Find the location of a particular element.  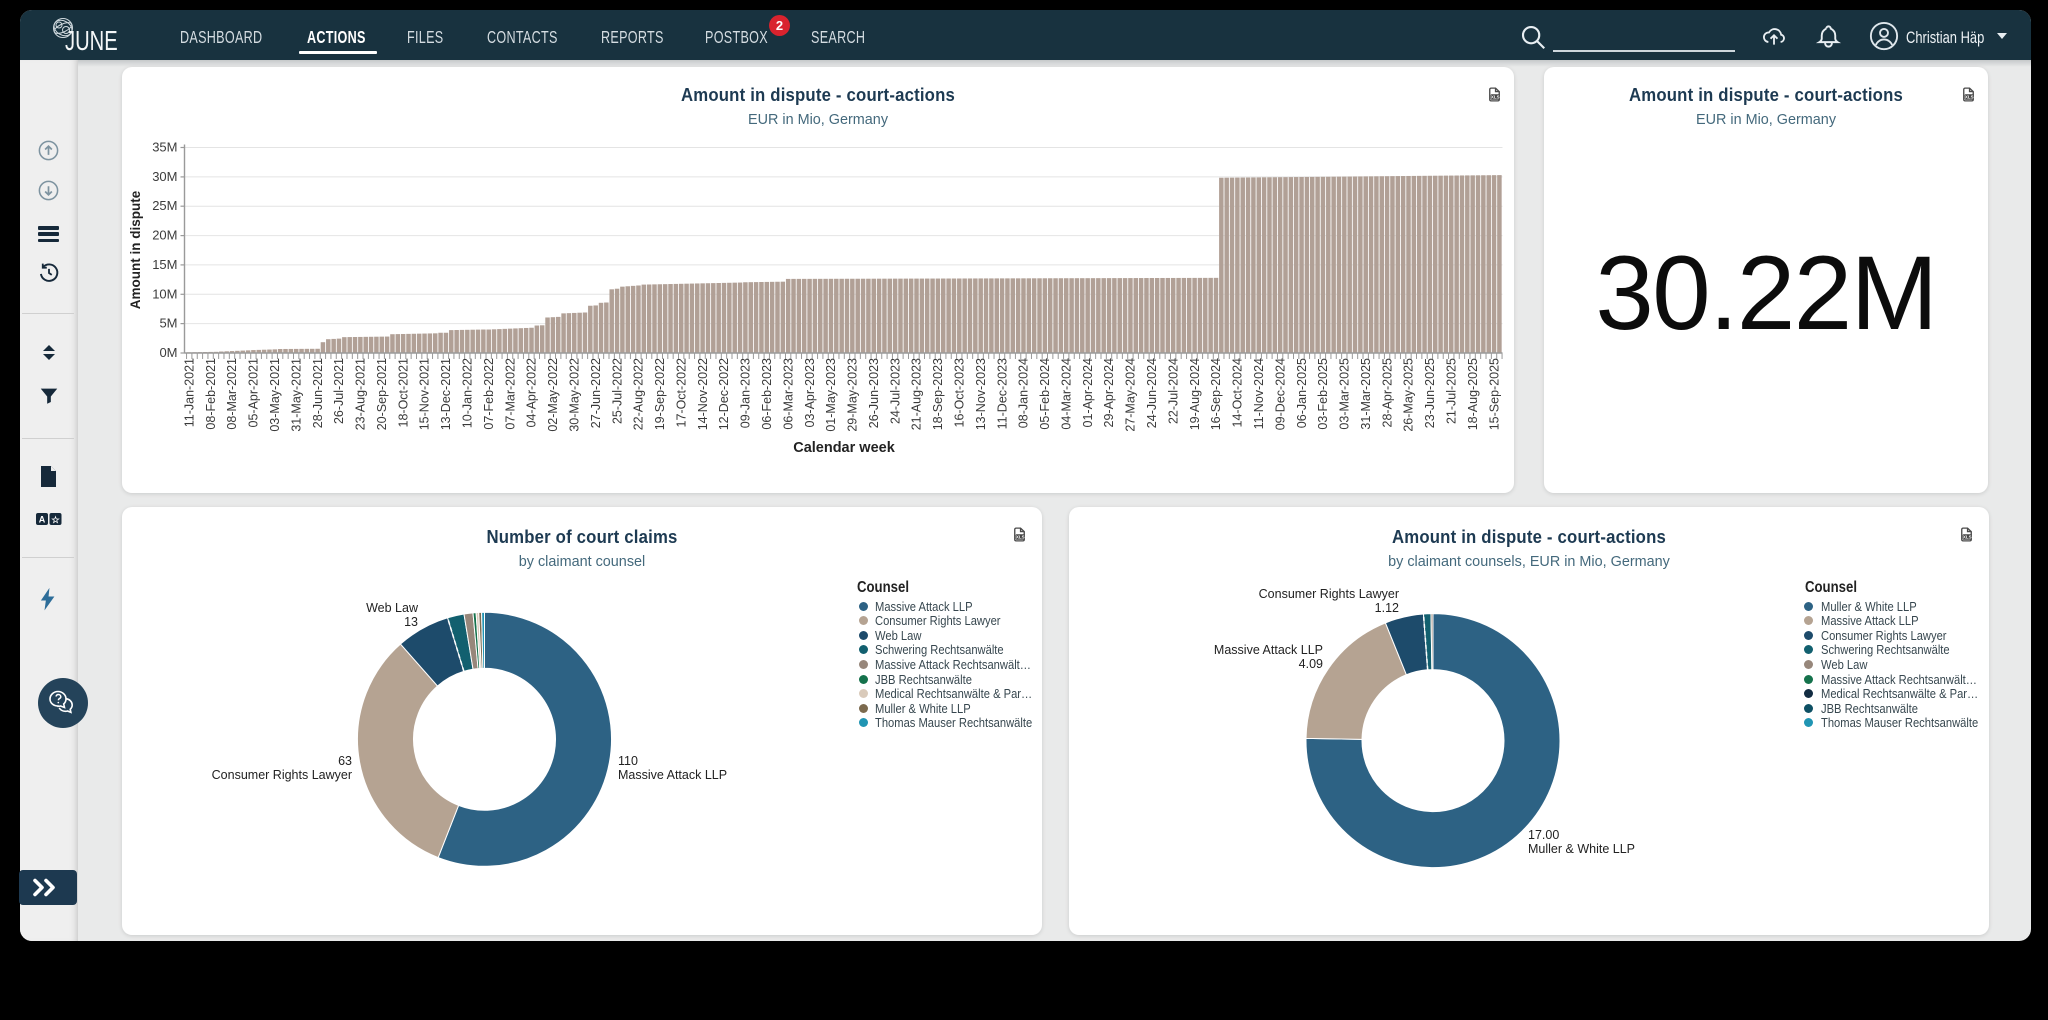

svg-text: 07-Feb-2022 is located at coordinates (489, 394).